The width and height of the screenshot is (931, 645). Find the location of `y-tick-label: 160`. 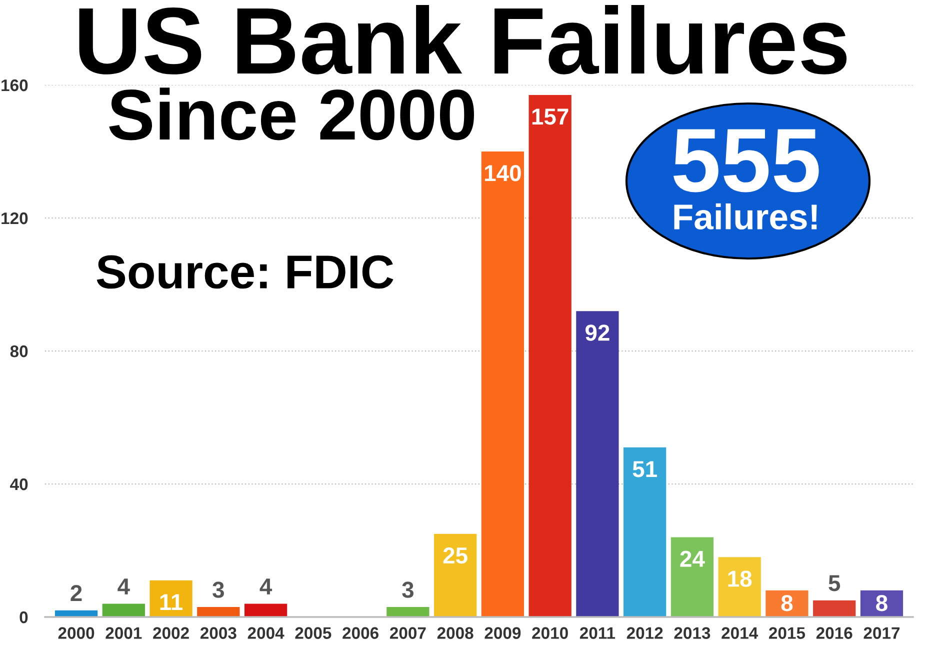

y-tick-label: 160 is located at coordinates (15, 85).